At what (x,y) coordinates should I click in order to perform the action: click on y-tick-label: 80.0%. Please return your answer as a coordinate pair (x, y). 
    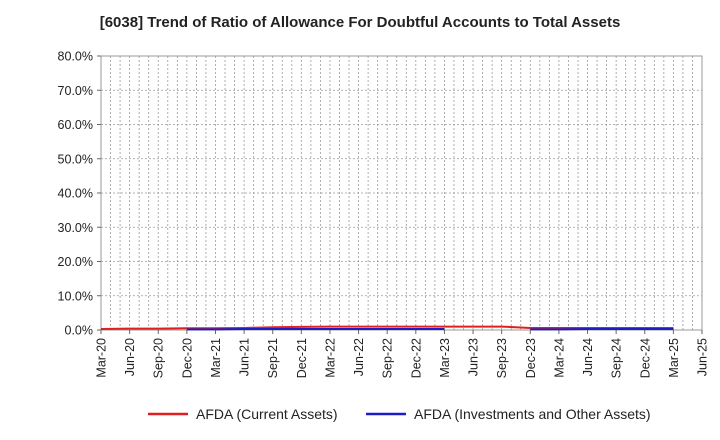
    Looking at the image, I should click on (75, 57).